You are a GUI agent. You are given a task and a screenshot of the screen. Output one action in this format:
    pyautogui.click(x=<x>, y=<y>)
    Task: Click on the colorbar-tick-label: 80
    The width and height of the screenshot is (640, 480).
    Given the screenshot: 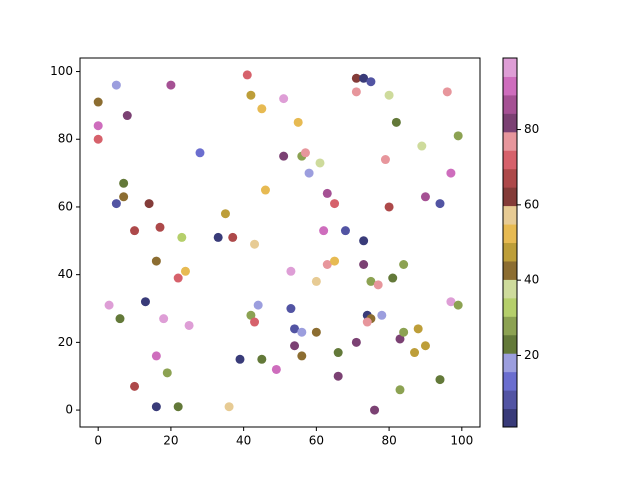 What is the action you would take?
    pyautogui.click(x=531, y=129)
    